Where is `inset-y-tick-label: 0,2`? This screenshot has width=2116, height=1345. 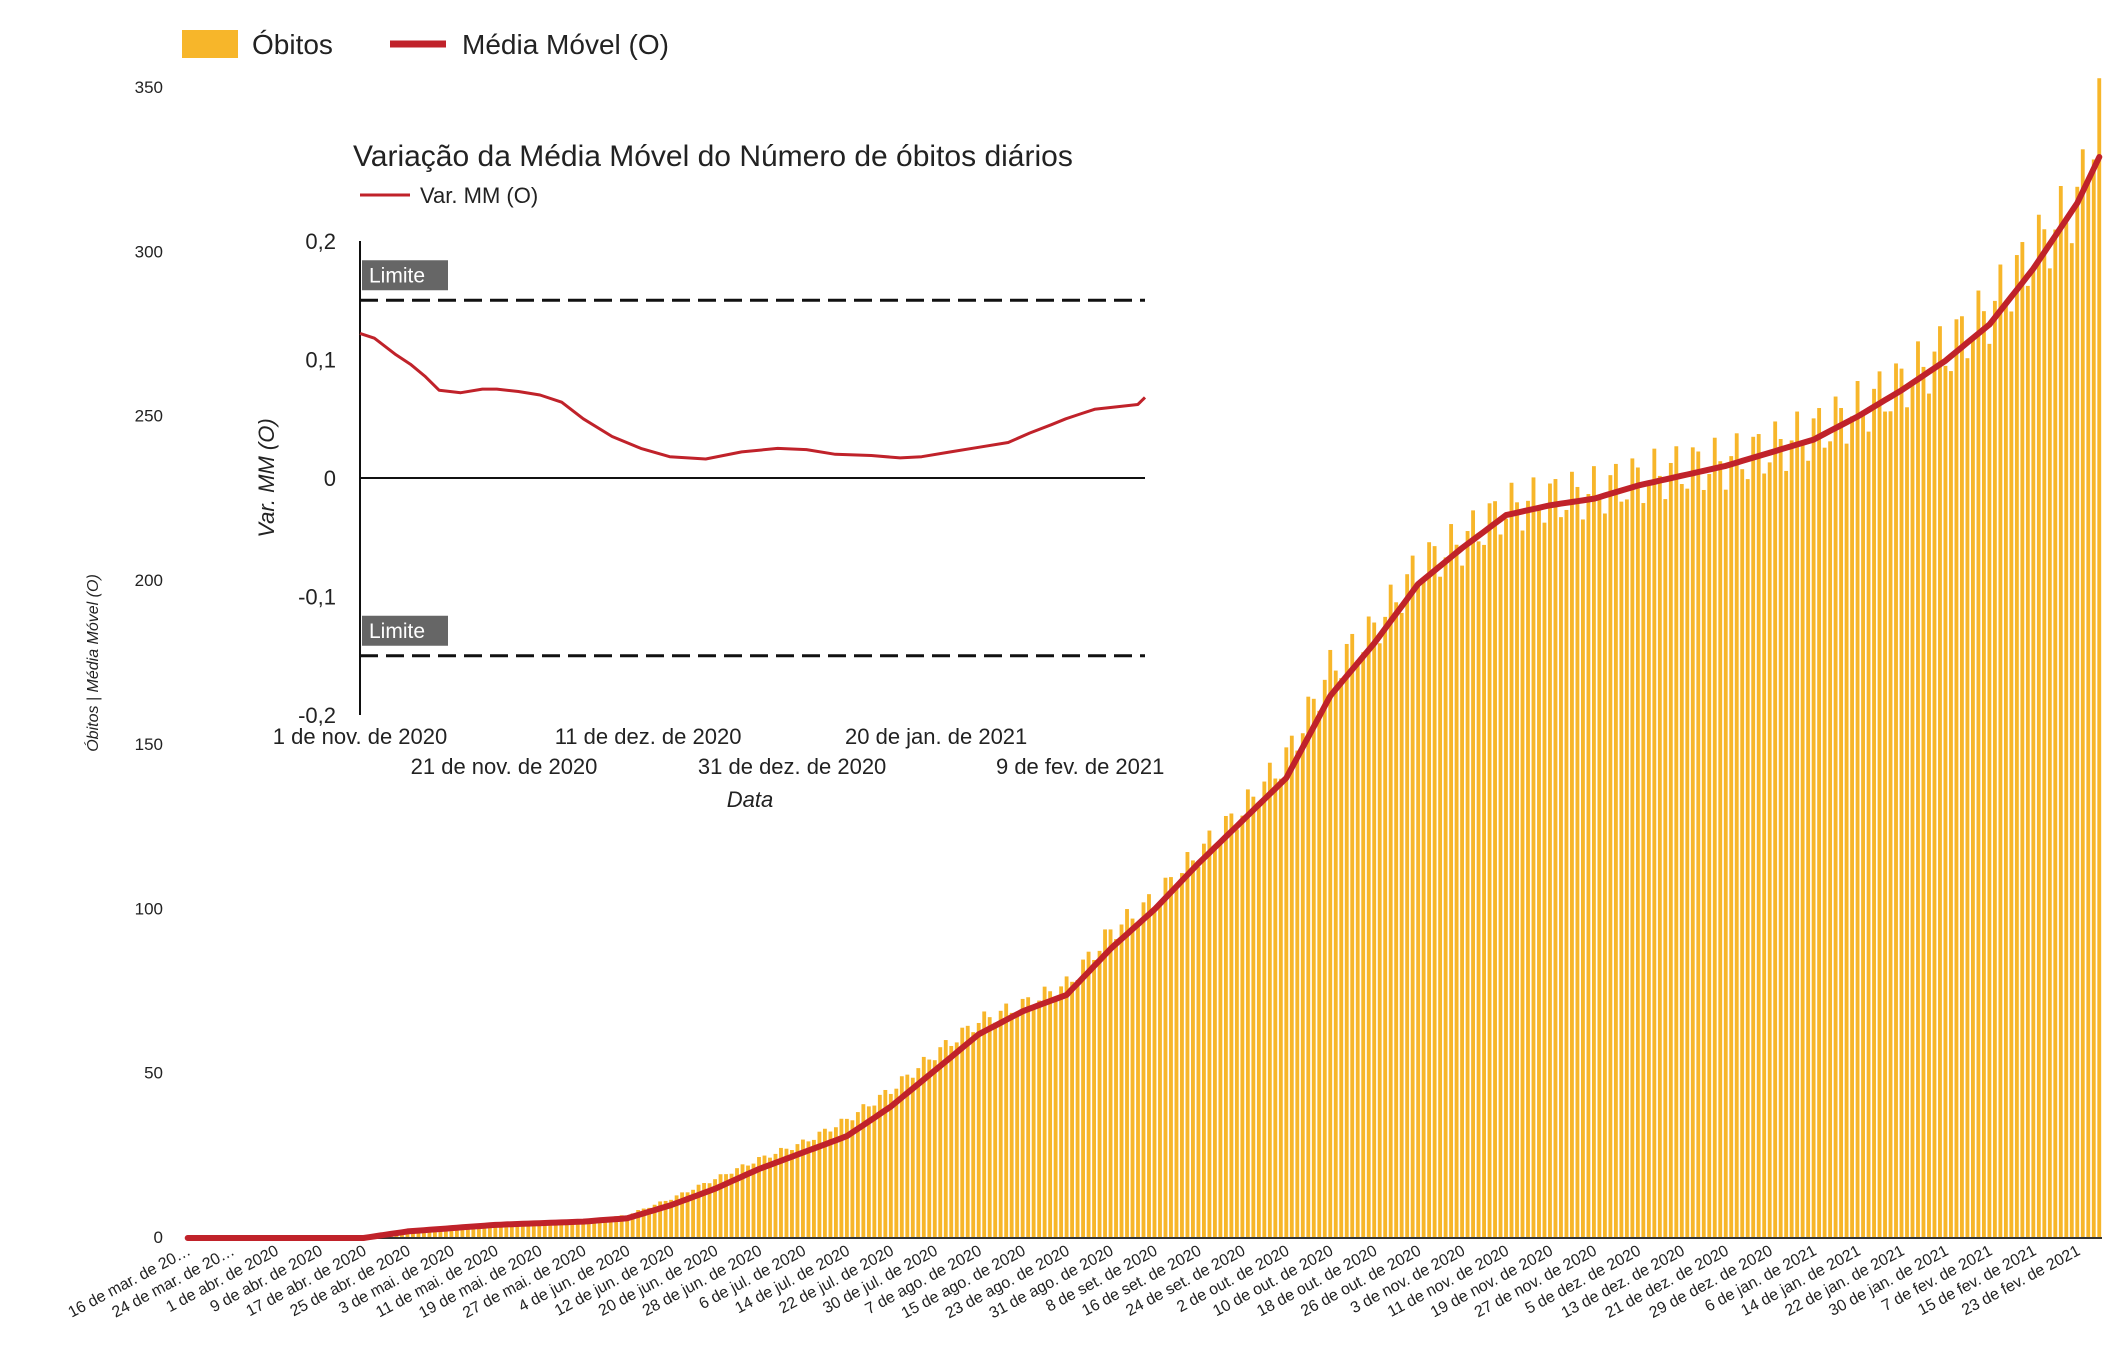
inset-y-tick-label: 0,2 is located at coordinates (320, 241).